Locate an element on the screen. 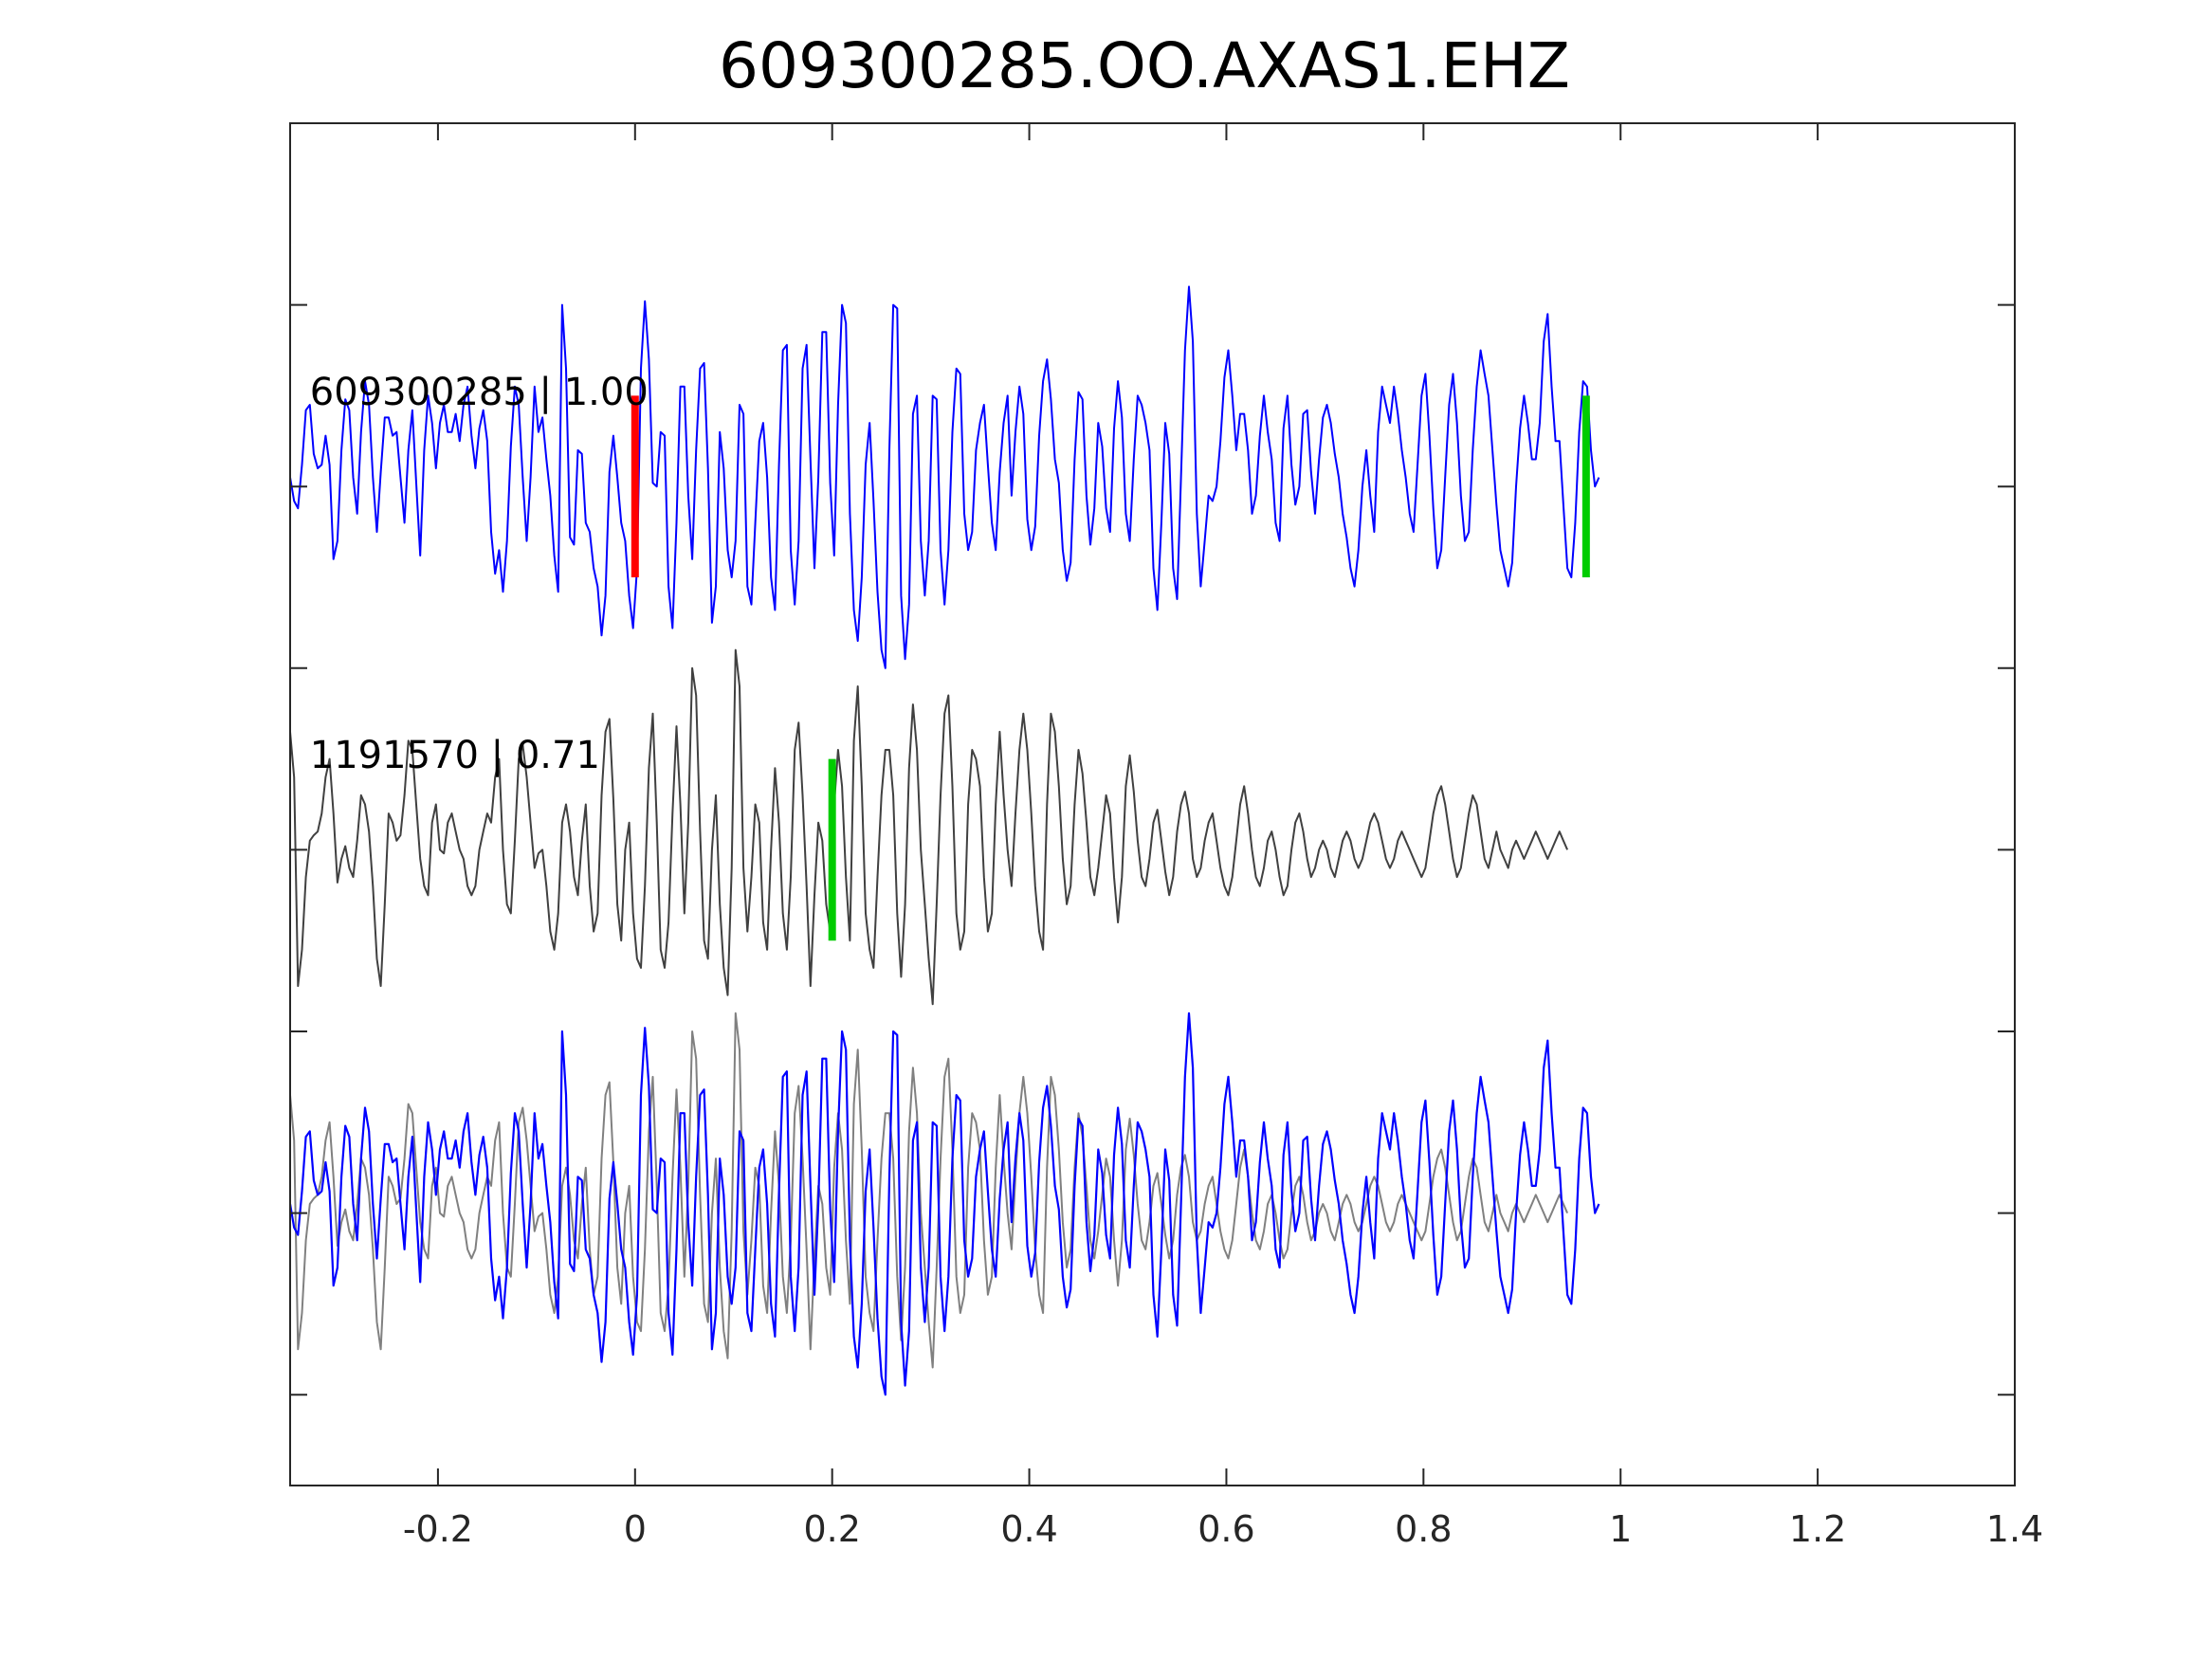  x-tick-label-0: -0.2 is located at coordinates (438, 1529).